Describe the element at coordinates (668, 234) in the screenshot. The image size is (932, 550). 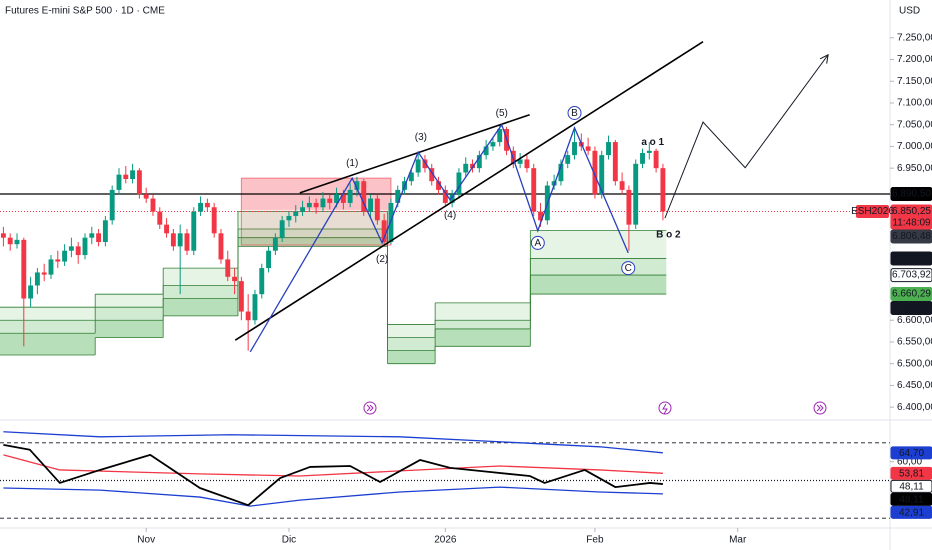
I see `wave-label: B o 2` at that location.